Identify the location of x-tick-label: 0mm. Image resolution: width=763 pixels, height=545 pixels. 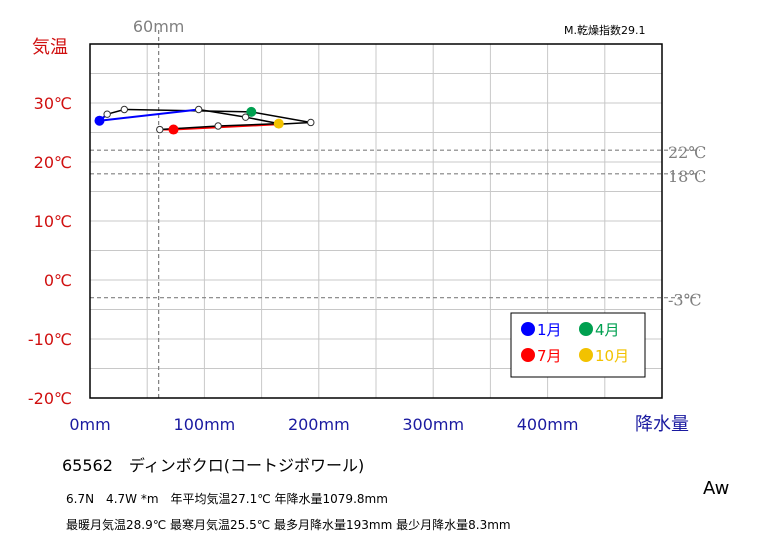
(89, 424).